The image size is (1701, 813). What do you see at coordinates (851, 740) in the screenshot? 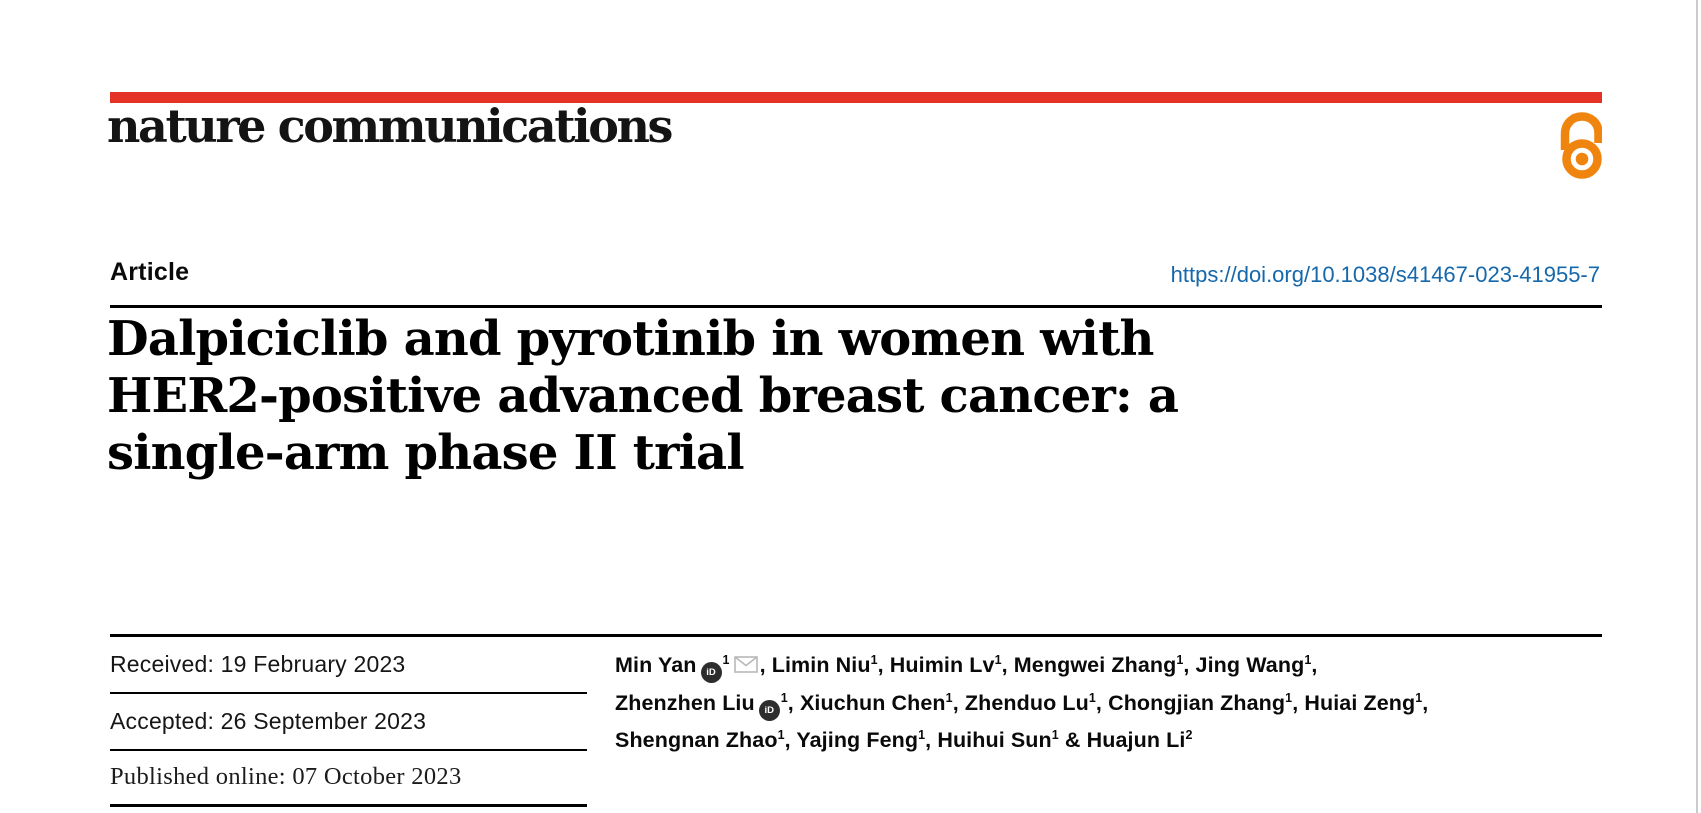
I see `author-name-text: , Yajing Feng` at bounding box center [851, 740].